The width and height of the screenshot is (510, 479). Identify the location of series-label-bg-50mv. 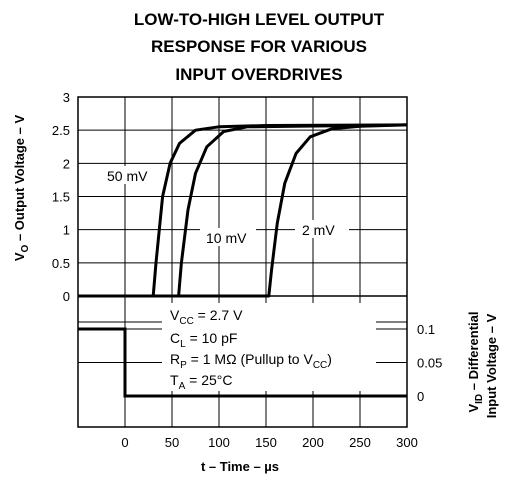
(132, 175).